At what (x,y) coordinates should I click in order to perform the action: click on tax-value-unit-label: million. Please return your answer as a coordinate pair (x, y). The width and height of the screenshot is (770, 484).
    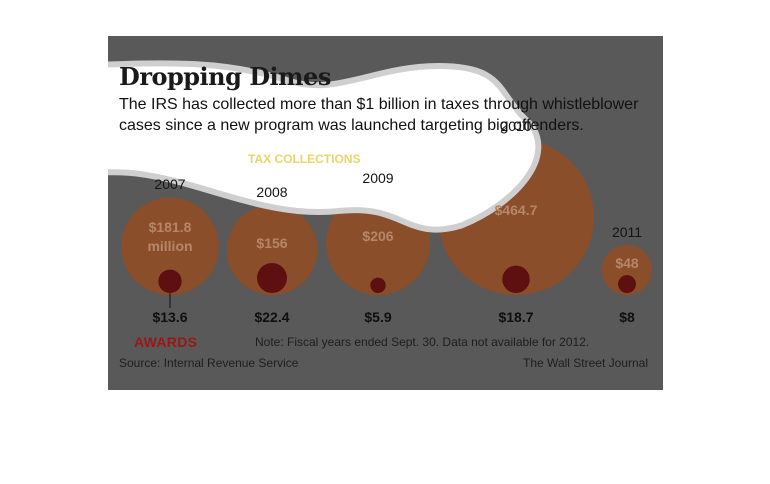
    Looking at the image, I should click on (169, 246).